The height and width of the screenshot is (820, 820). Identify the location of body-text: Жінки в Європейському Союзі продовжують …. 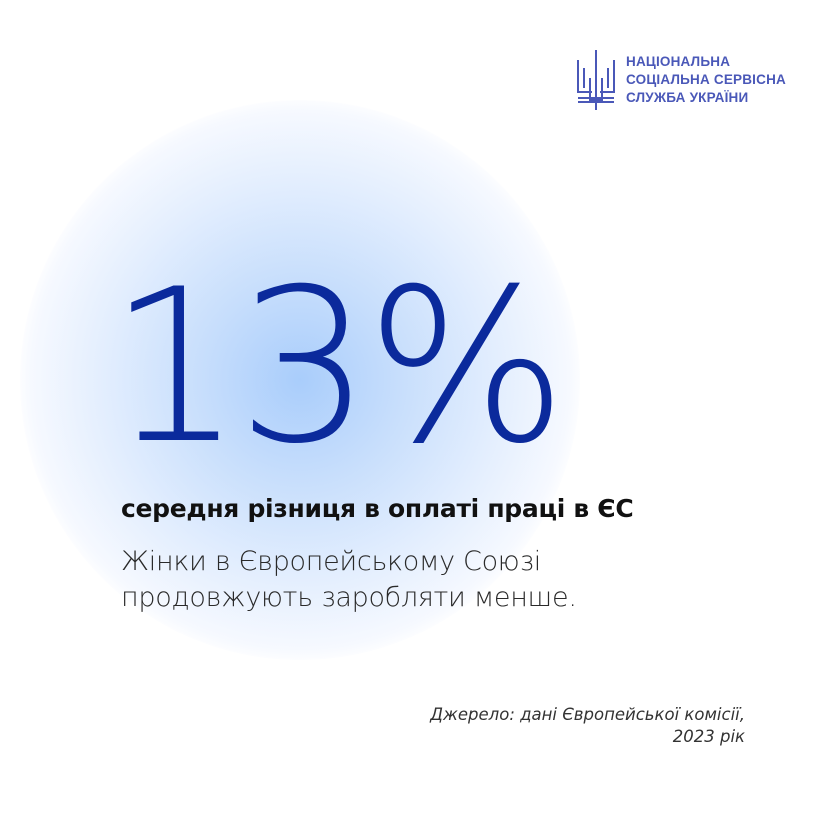
(349, 580).